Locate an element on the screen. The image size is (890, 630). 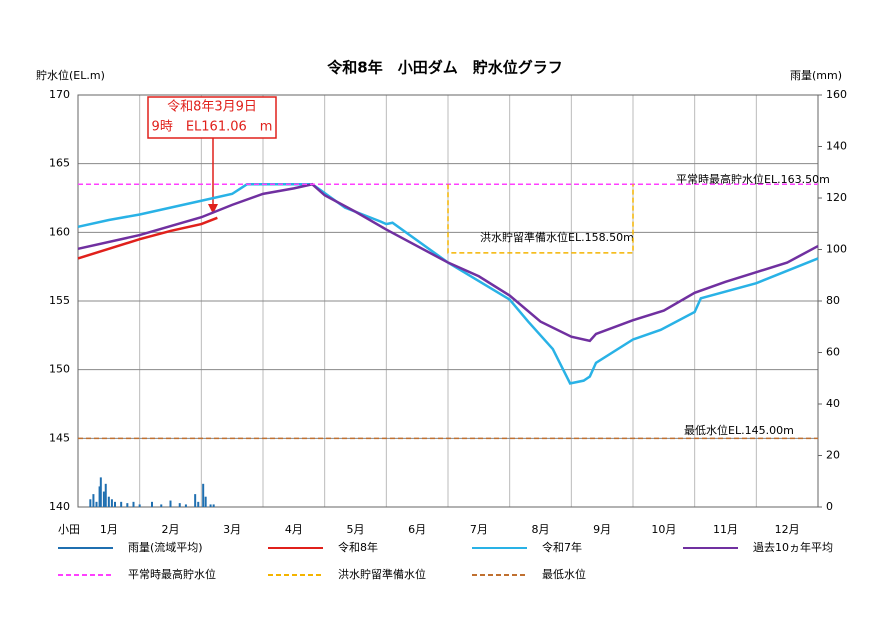
x-tick-label: 11月 is located at coordinates (725, 529).